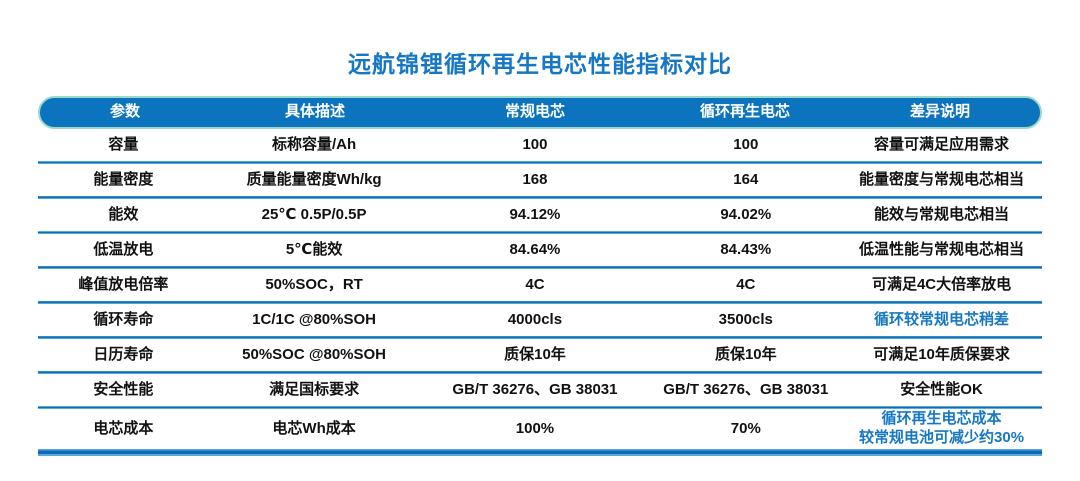  Describe the element at coordinates (123, 428) in the screenshot. I see `param-cell: 电芯成本` at that location.